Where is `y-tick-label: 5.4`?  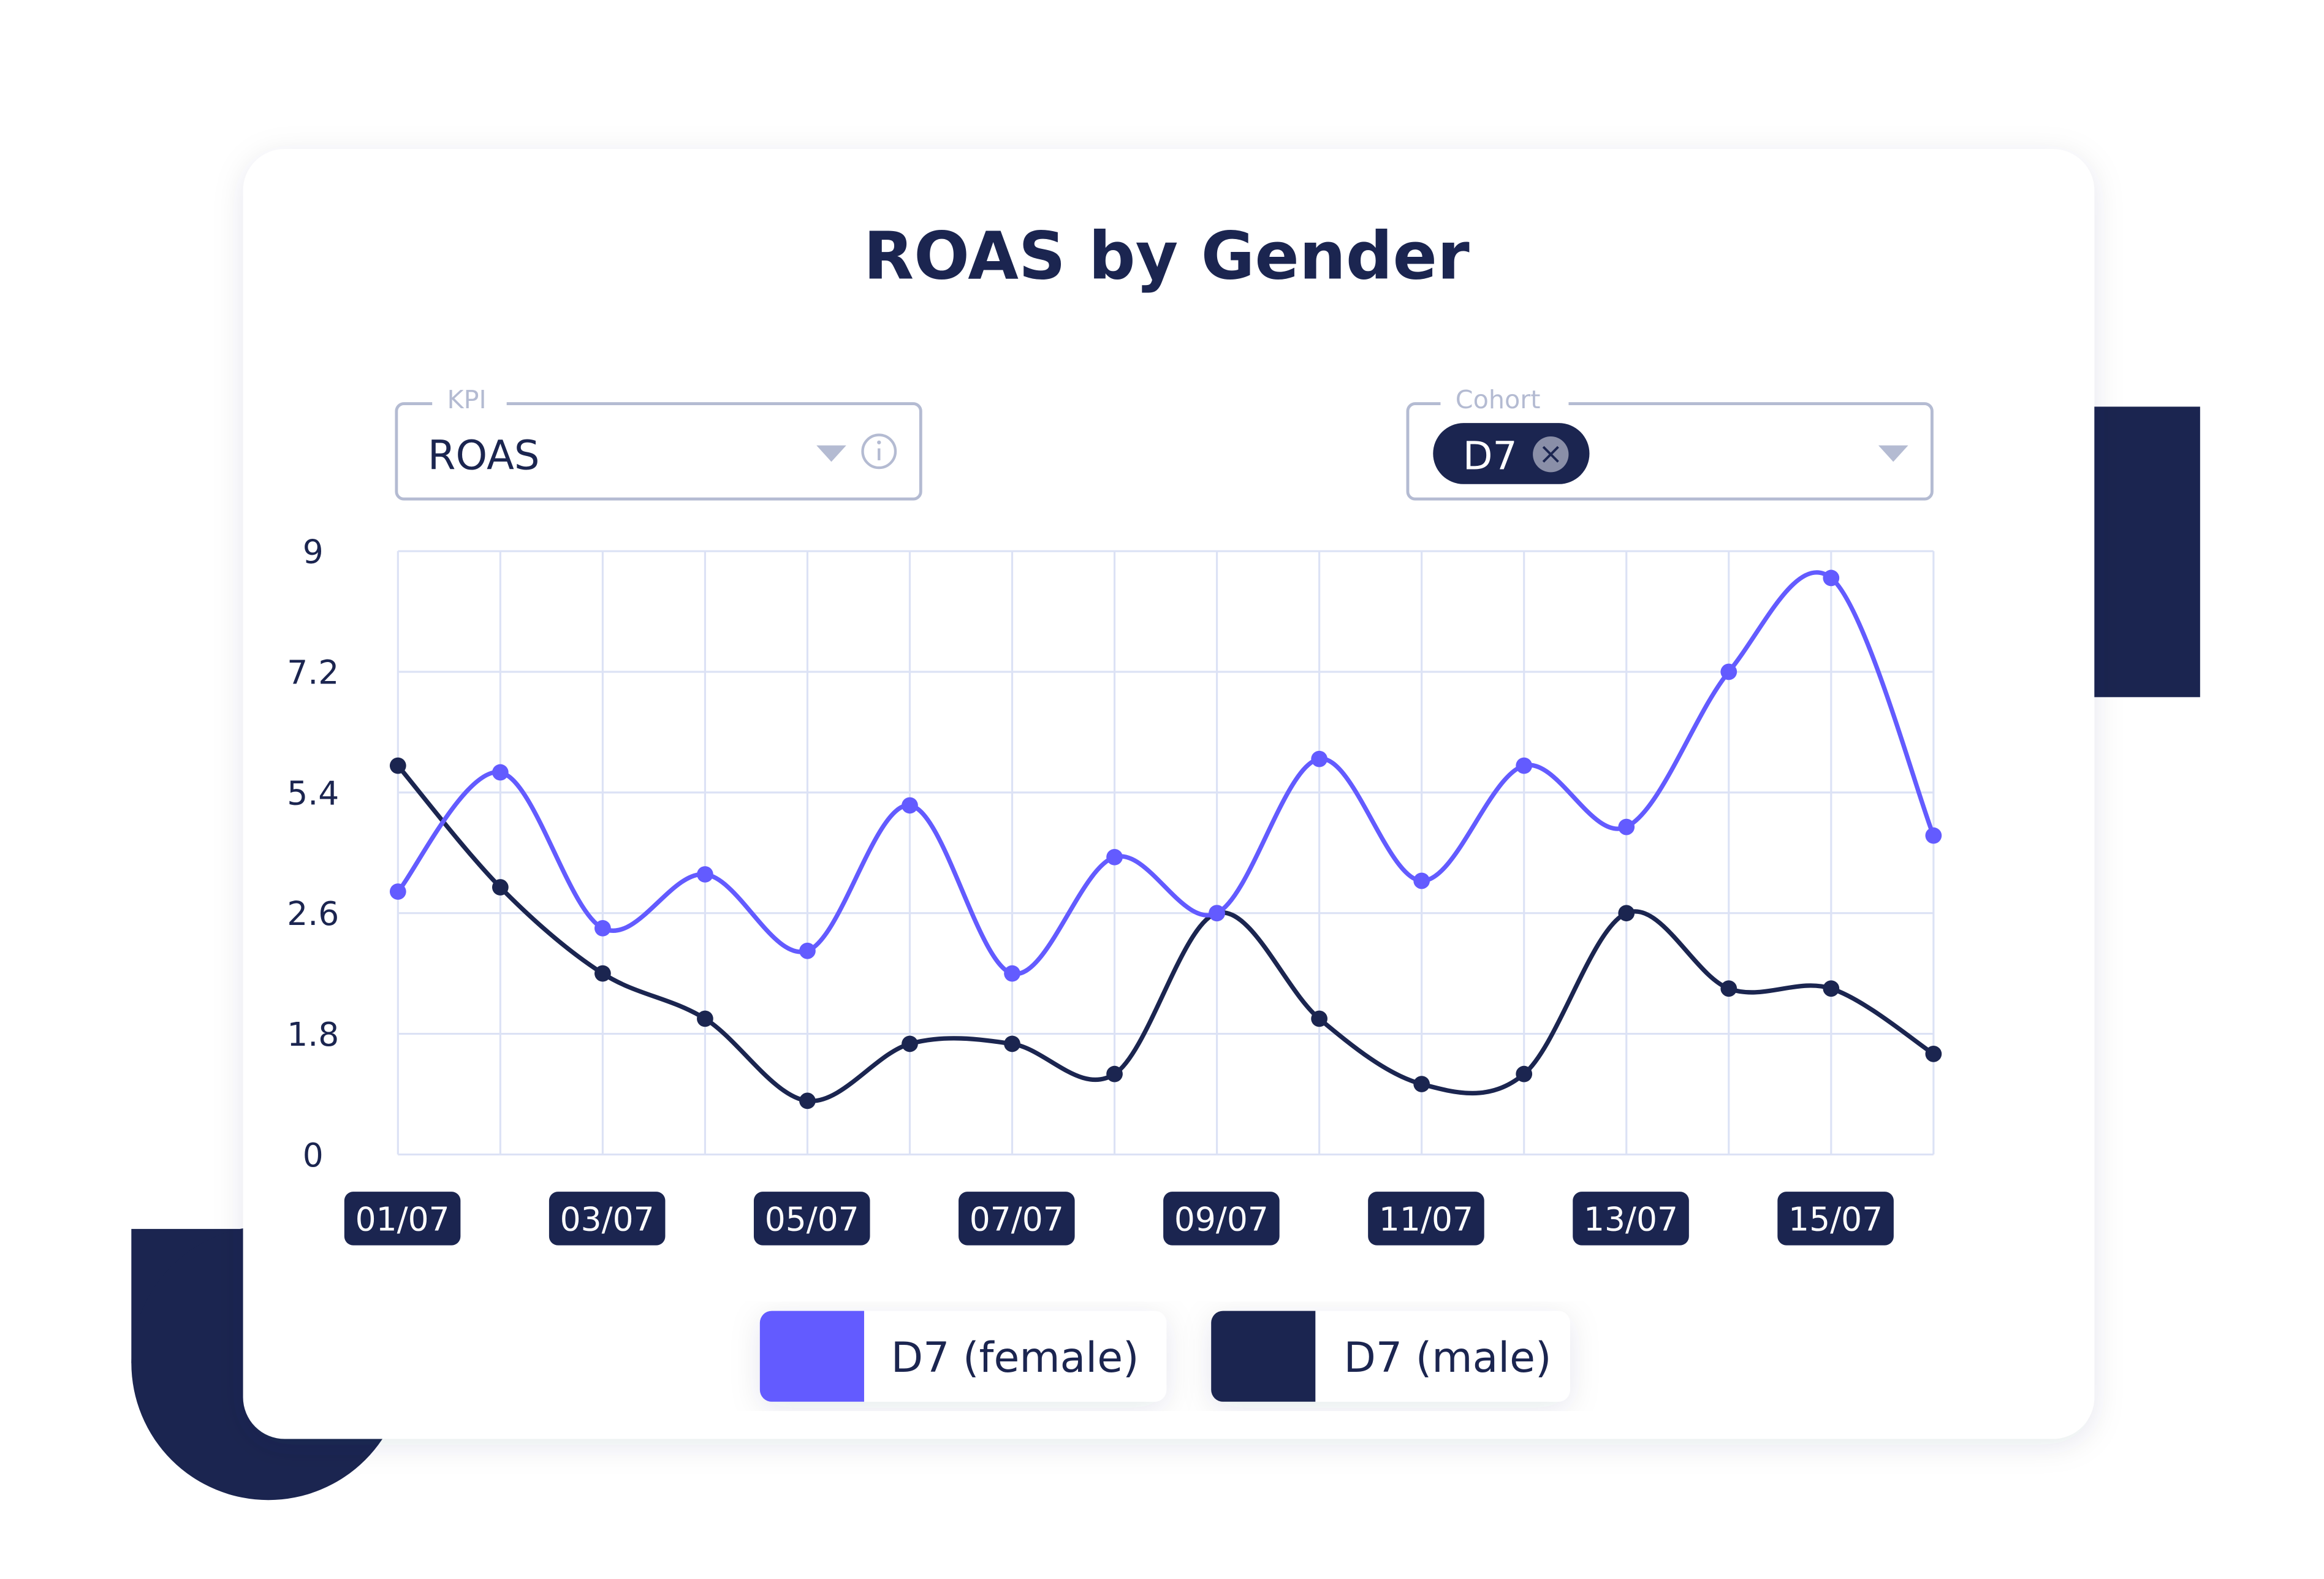 y-tick-label: 5.4 is located at coordinates (313, 793).